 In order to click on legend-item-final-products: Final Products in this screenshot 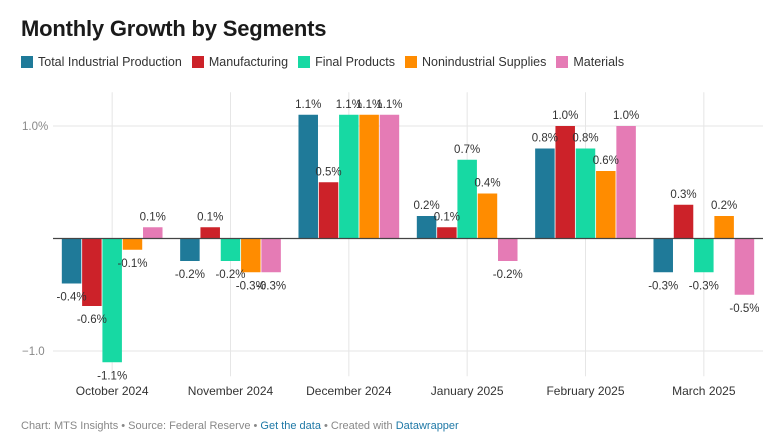, I will do `click(346, 62)`.